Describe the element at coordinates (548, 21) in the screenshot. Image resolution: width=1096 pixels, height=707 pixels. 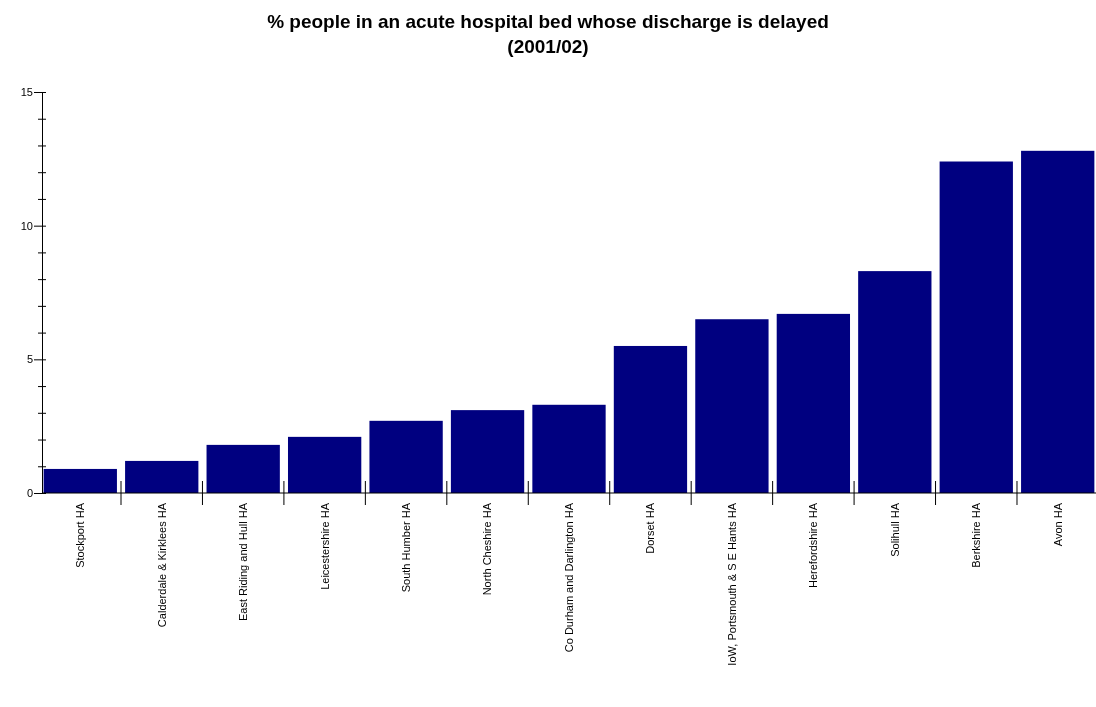
I see `chart-title: % people in an acute hospital bed whose discharge is delayed` at that location.